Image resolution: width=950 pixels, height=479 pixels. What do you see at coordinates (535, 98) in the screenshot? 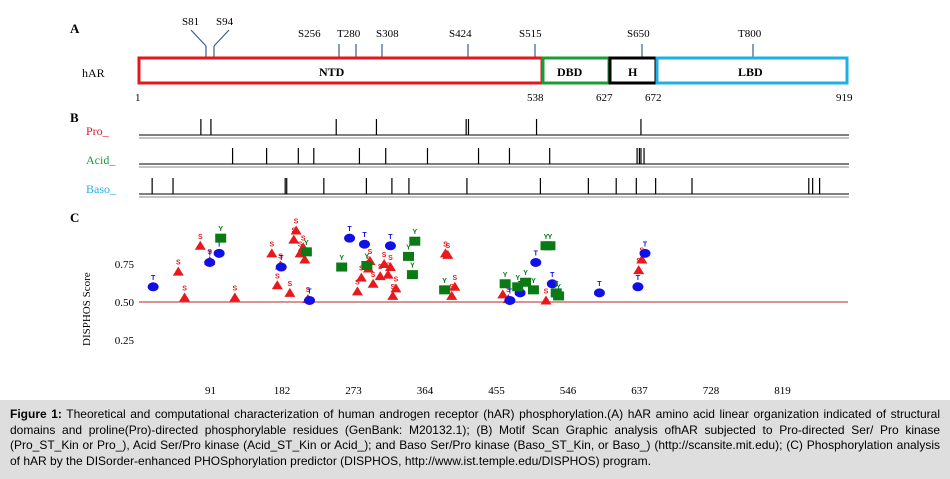
I see `position-label-538: 538` at bounding box center [535, 98].